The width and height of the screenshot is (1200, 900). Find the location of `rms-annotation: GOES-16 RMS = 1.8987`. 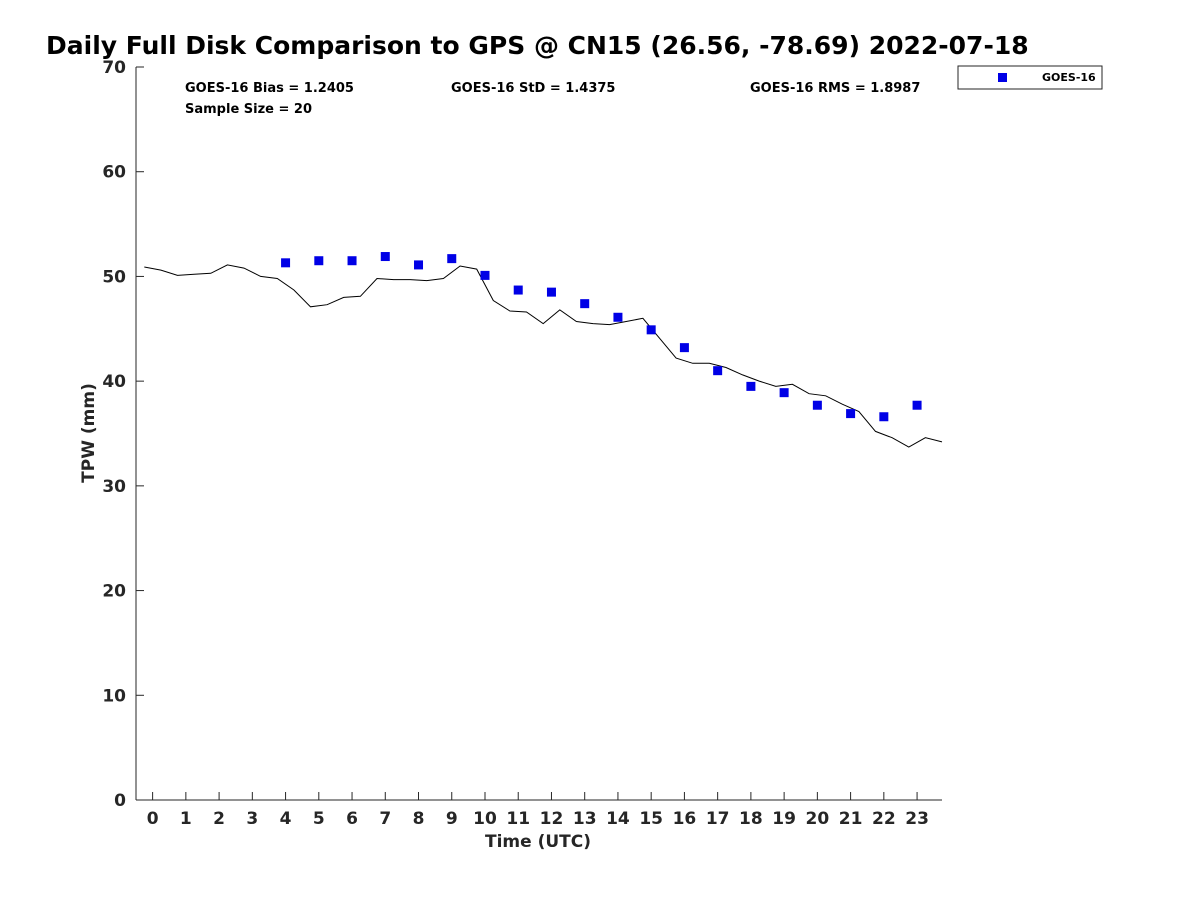

rms-annotation: GOES-16 RMS = 1.8987 is located at coordinates (835, 88).